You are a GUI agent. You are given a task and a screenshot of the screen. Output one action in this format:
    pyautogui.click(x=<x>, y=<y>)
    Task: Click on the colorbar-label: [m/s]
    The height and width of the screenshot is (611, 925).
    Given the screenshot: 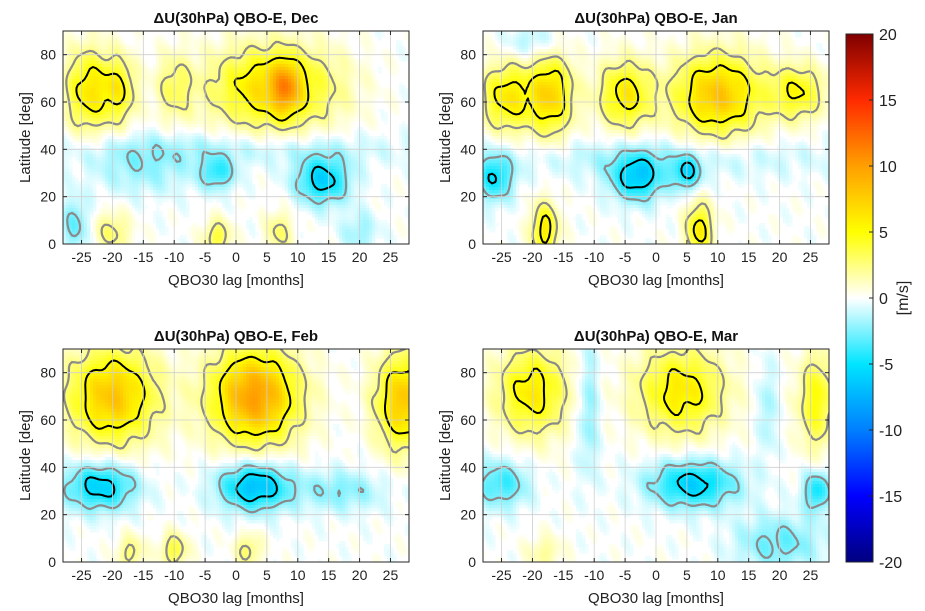 What is the action you would take?
    pyautogui.click(x=903, y=298)
    